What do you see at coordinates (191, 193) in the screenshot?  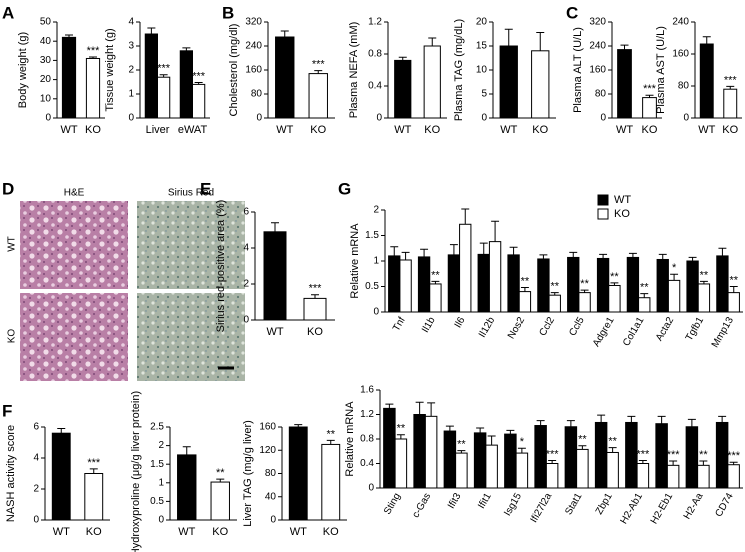 I see `histology-column: Sirius Red` at bounding box center [191, 193].